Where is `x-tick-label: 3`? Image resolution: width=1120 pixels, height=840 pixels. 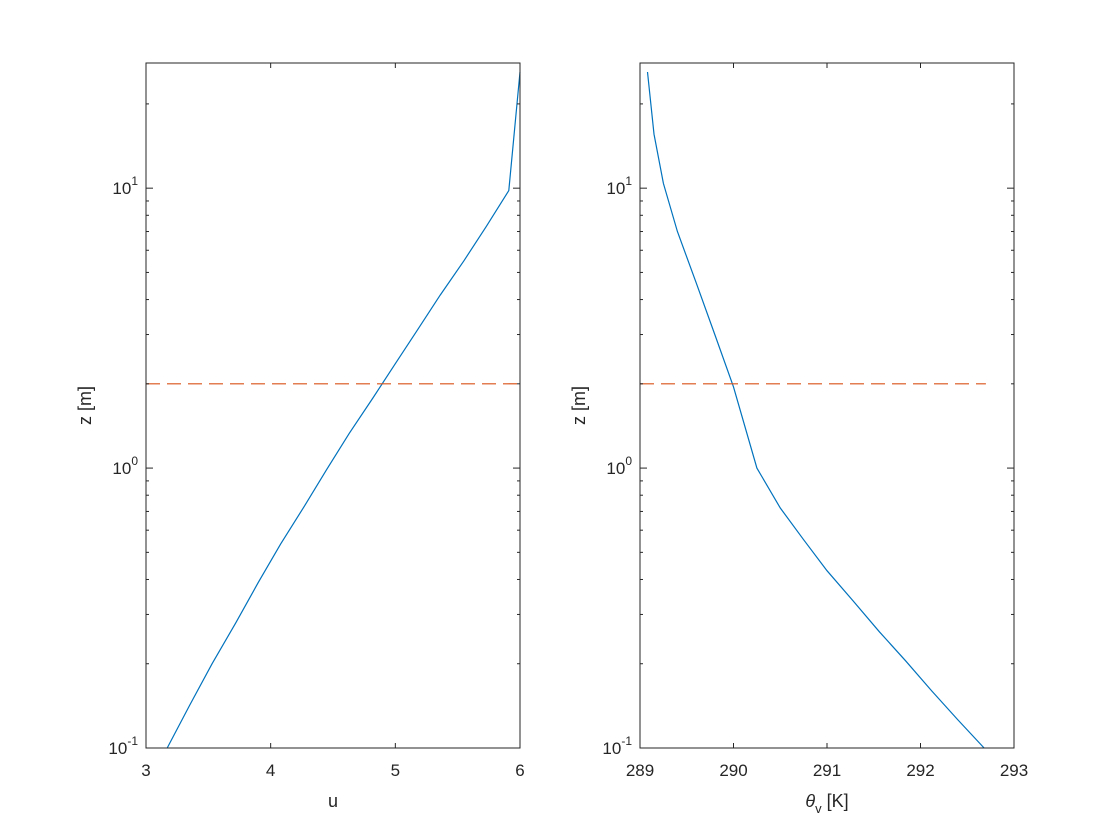
x-tick-label: 3 is located at coordinates (145, 770).